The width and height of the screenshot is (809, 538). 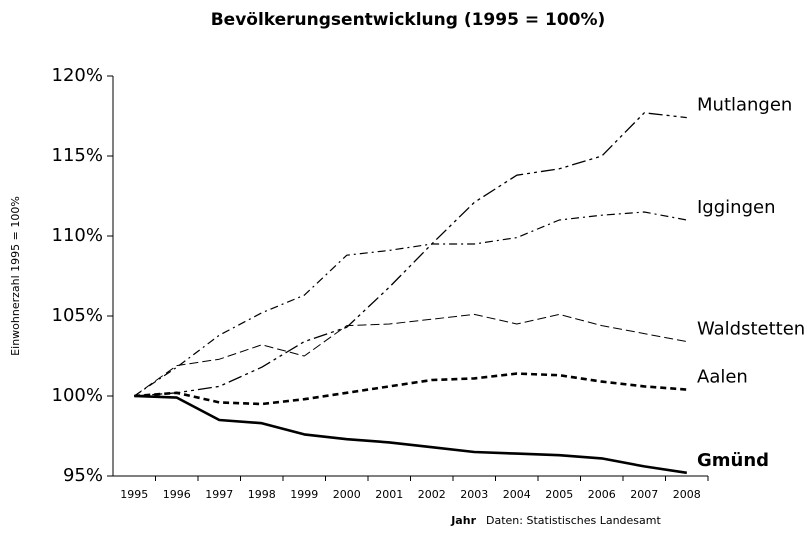 I want to click on y-axis-label: Einwohnerzahl 1995 = 100%, so click(x=15, y=276).